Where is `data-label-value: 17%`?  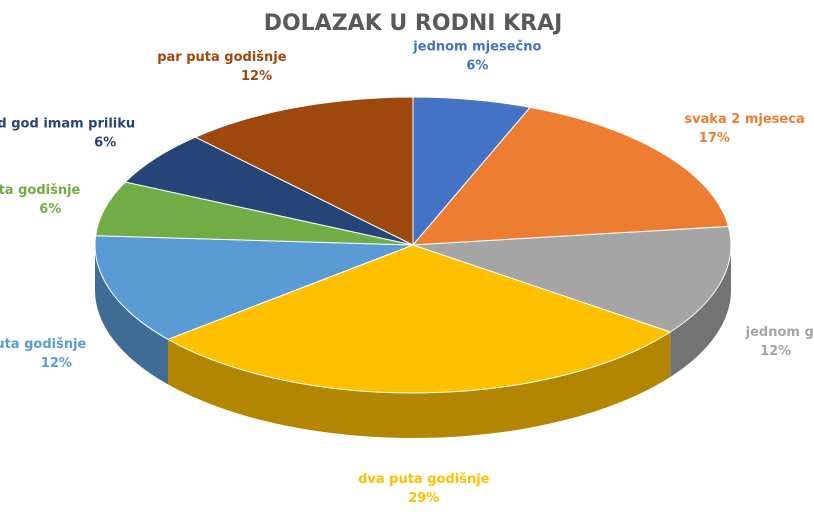 data-label-value: 17% is located at coordinates (714, 138).